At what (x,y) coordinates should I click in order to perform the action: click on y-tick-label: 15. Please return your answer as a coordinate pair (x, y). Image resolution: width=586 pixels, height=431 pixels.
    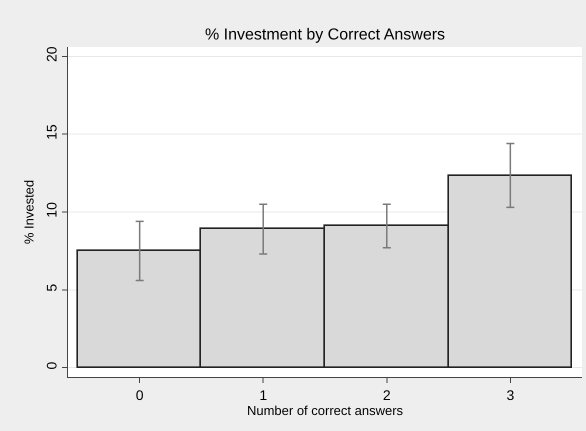
    Looking at the image, I should click on (51, 132).